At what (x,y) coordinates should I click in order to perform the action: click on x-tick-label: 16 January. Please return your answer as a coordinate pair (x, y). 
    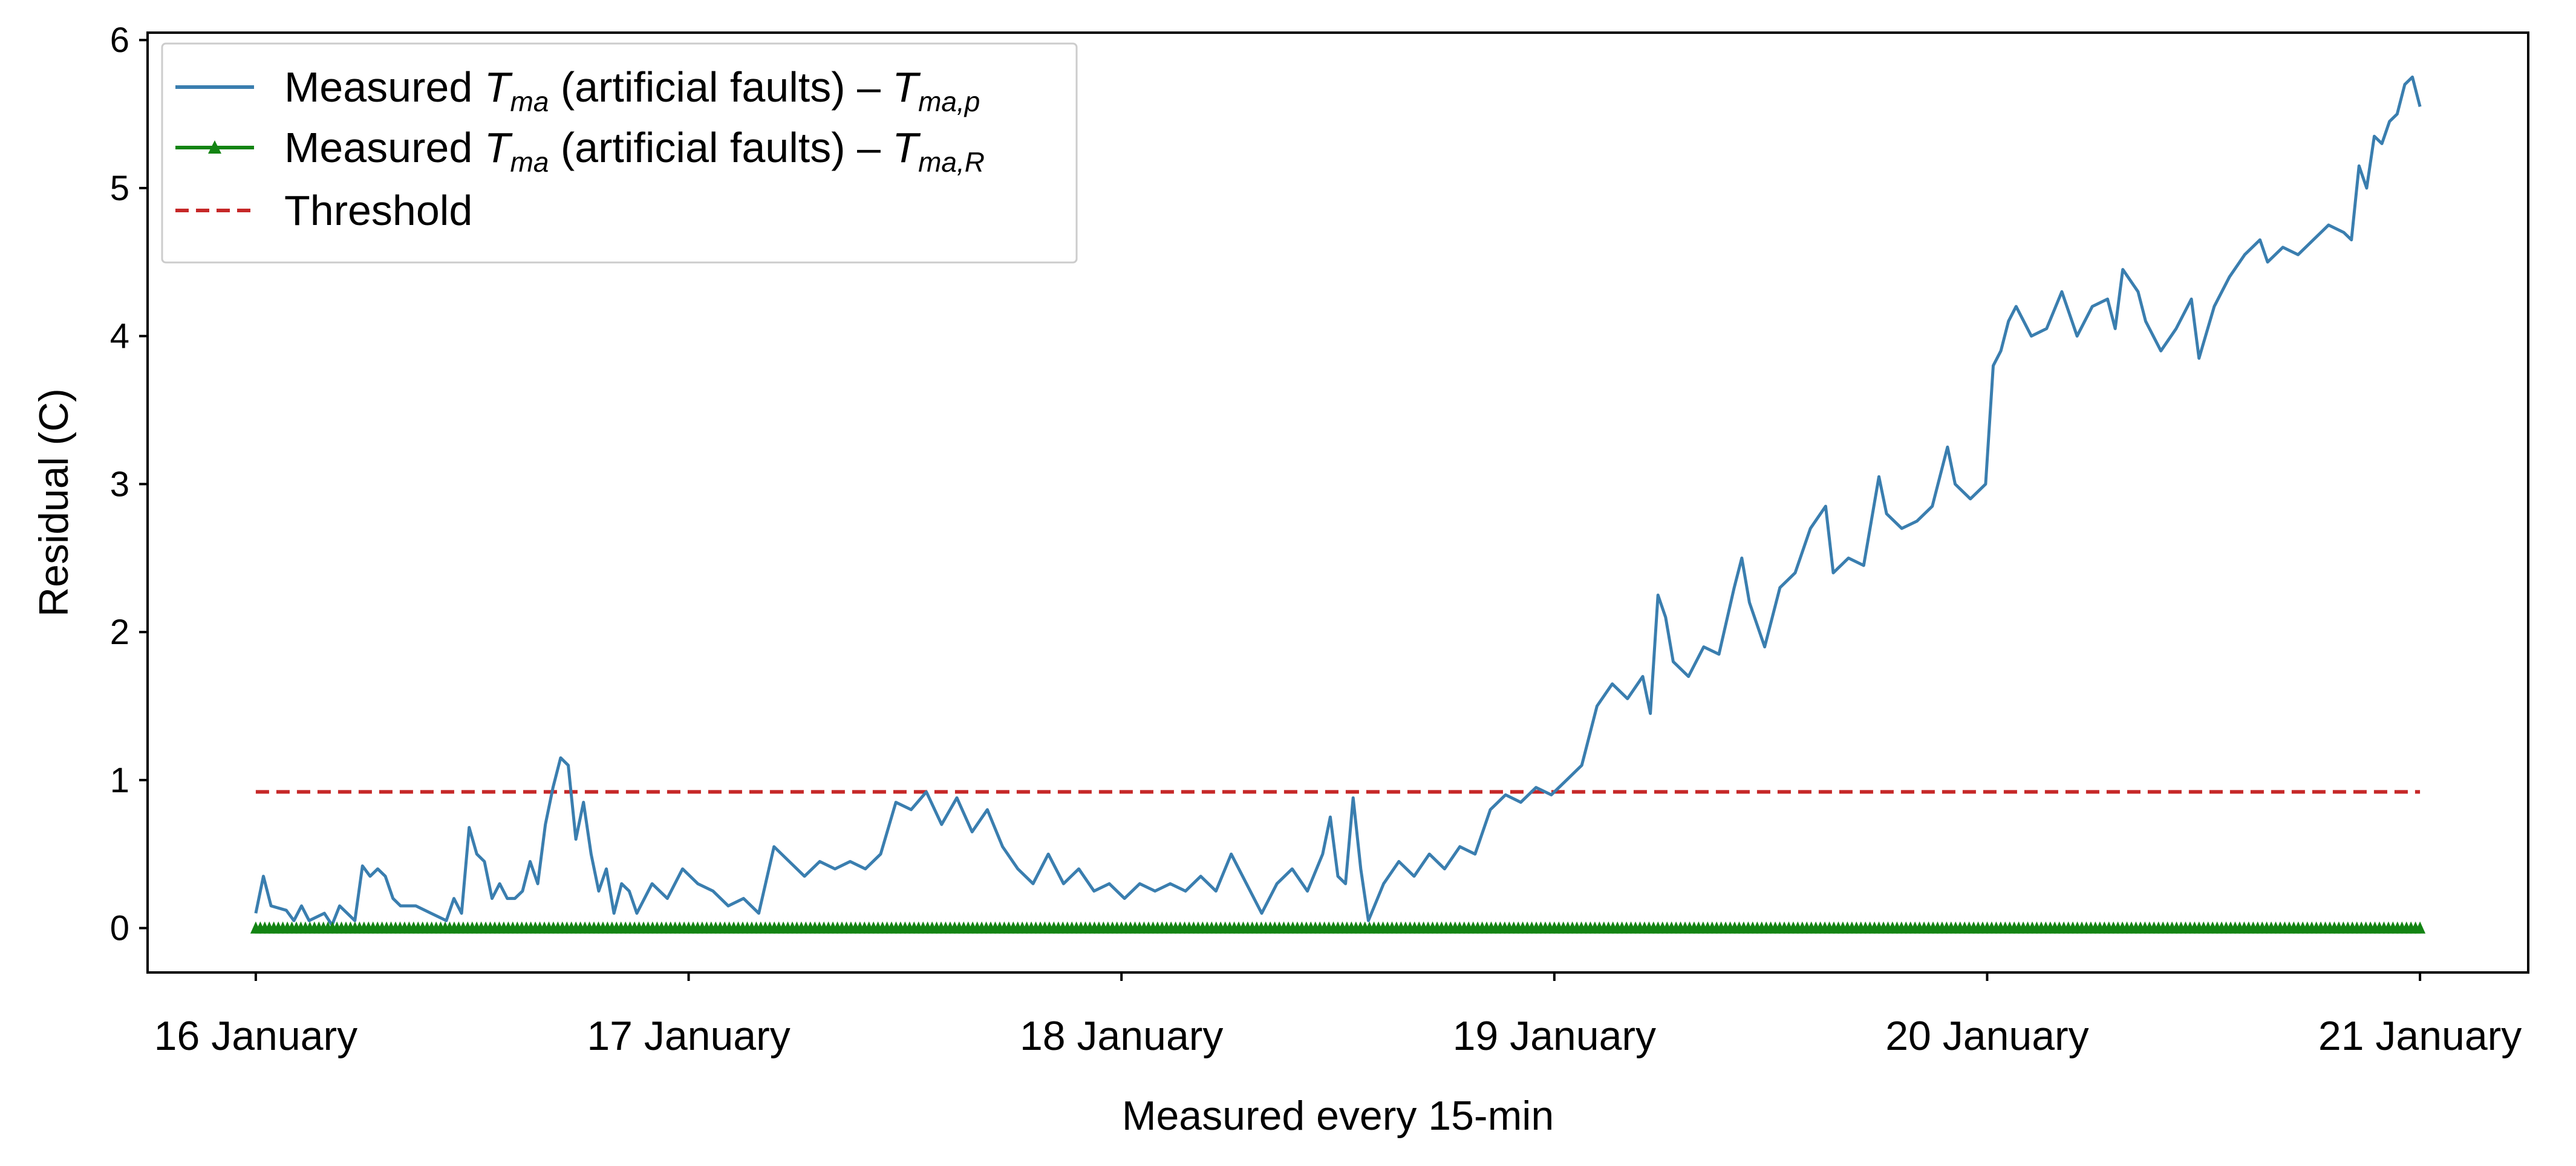
    Looking at the image, I should click on (255, 1036).